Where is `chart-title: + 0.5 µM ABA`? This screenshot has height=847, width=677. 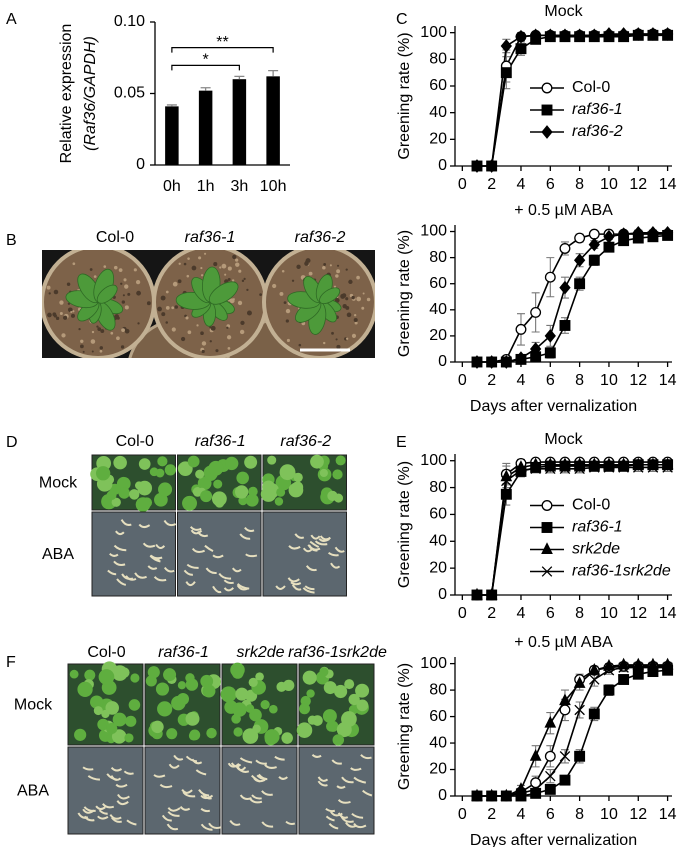 chart-title: + 0.5 µM ABA is located at coordinates (563, 210).